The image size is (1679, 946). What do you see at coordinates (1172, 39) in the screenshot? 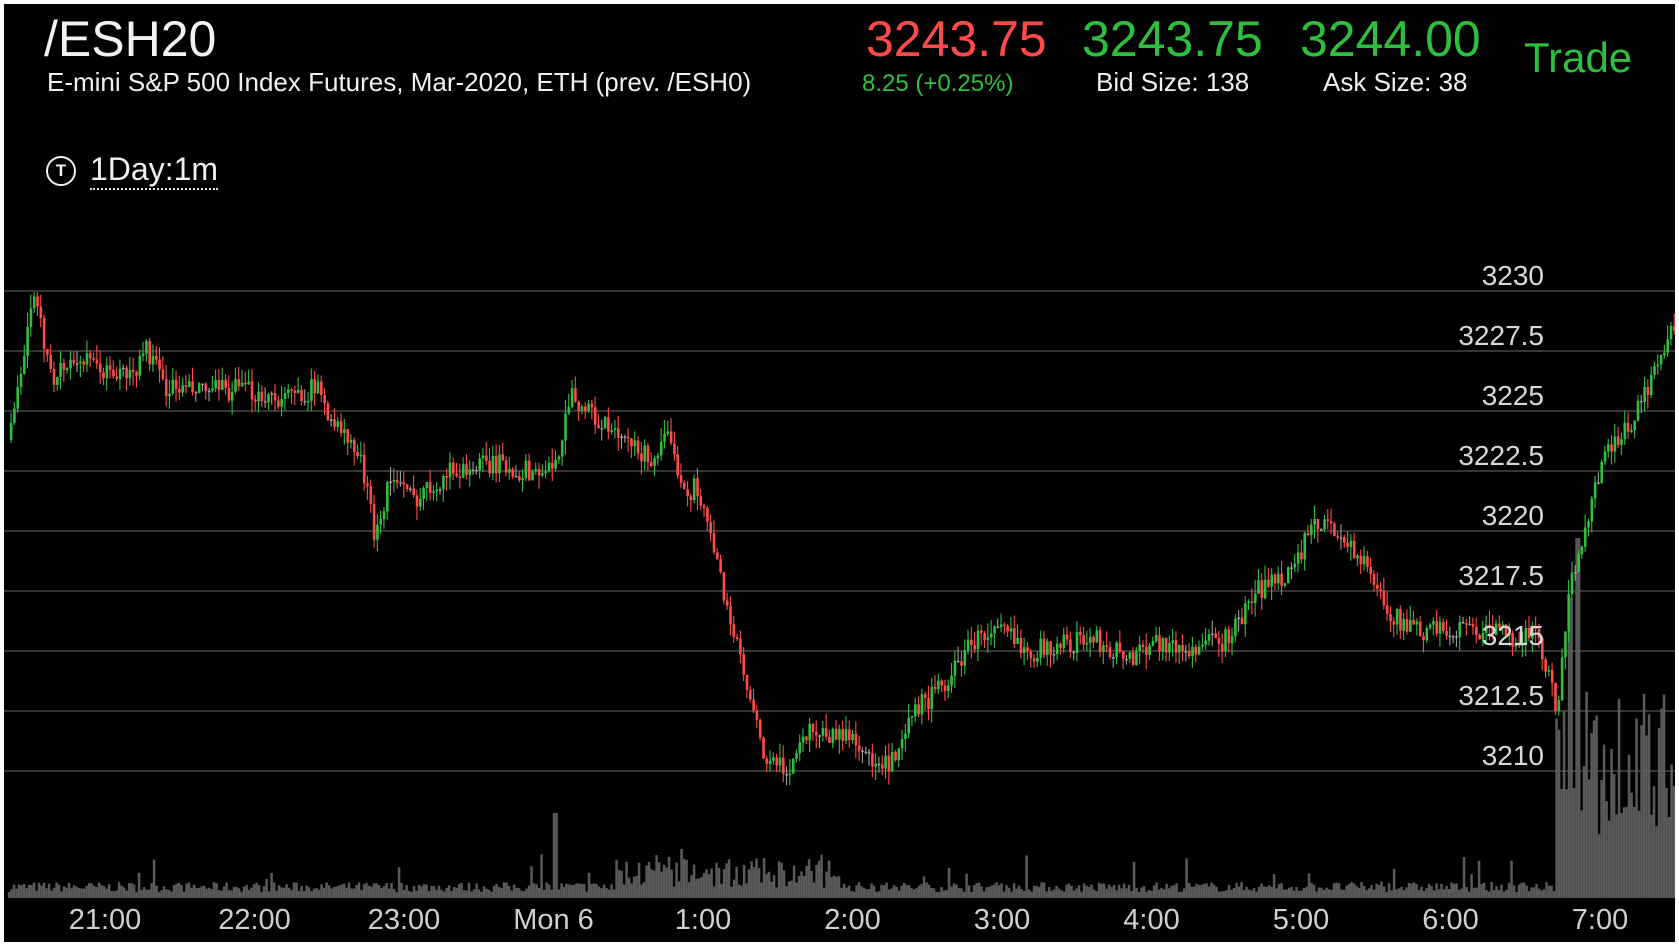
I see `bid-price: 3243.75` at bounding box center [1172, 39].